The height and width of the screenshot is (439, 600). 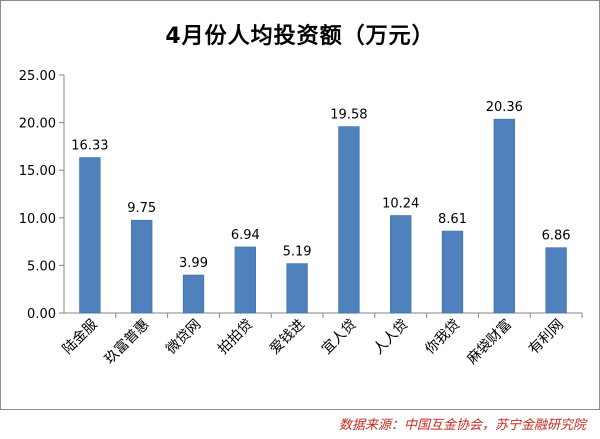 What do you see at coordinates (235, 337) in the screenshot?
I see `category-label: 拍拍贷` at bounding box center [235, 337].